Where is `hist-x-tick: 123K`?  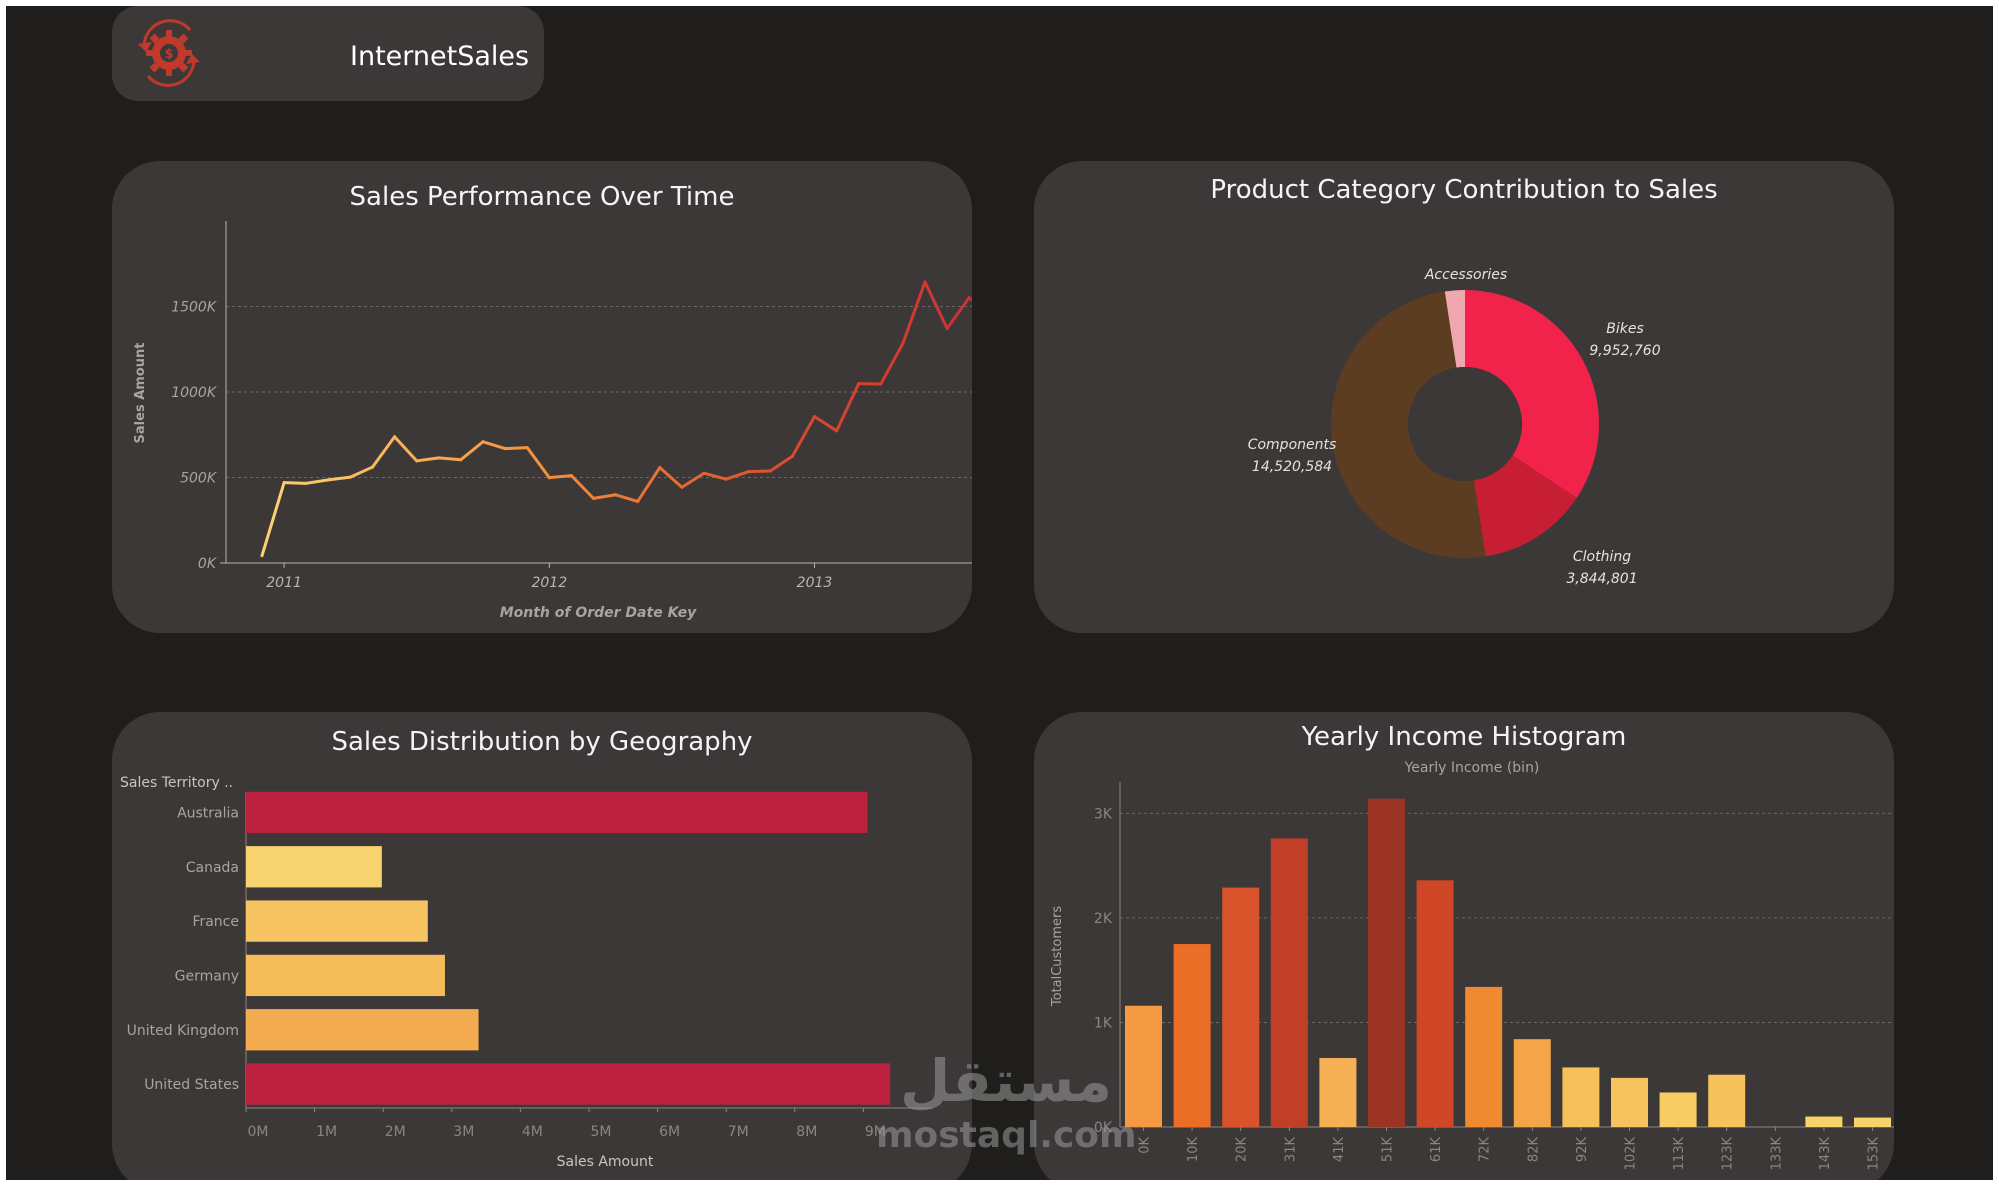
hist-x-tick: 123K is located at coordinates (1728, 1154).